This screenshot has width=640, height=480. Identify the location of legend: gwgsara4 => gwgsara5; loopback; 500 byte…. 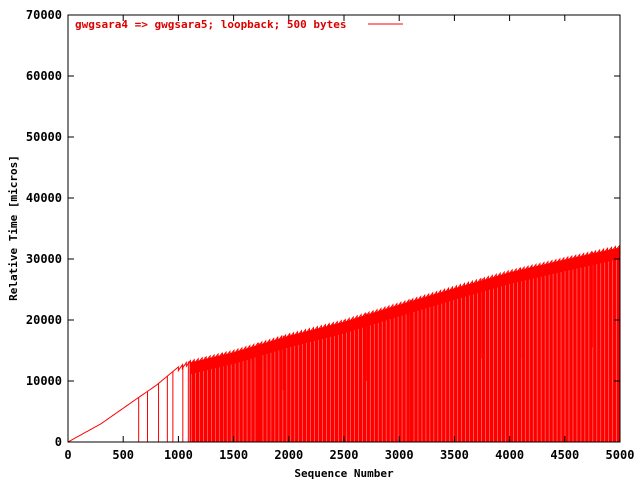
(239, 24).